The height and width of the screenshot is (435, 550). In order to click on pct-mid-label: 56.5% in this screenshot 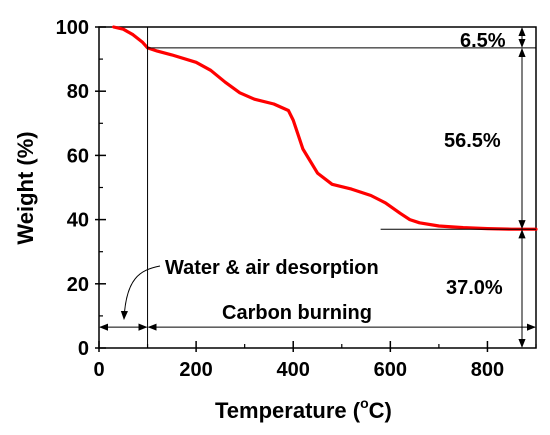, I will do `click(472, 141)`.